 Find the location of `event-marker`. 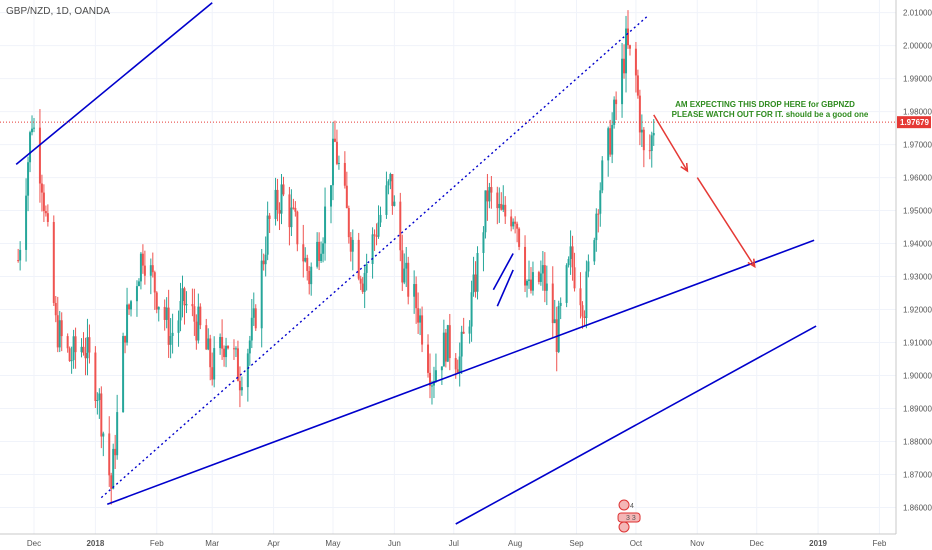

event-marker is located at coordinates (624, 527).